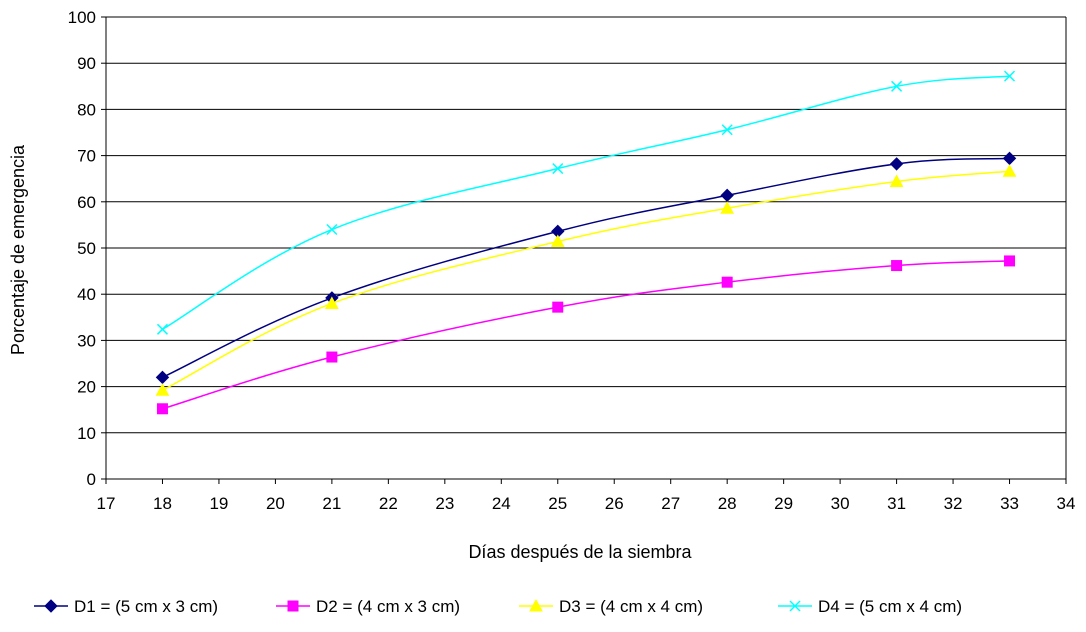  What do you see at coordinates (896, 503) in the screenshot?
I see `x-tick-label: 31` at bounding box center [896, 503].